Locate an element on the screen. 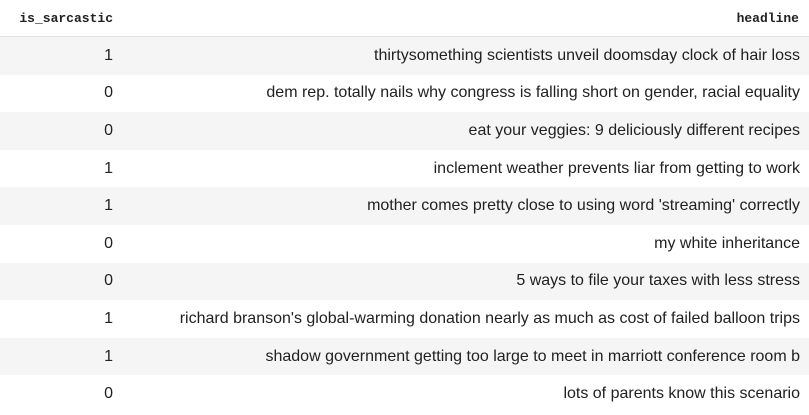  column-header-headline: headline is located at coordinates (466, 18).